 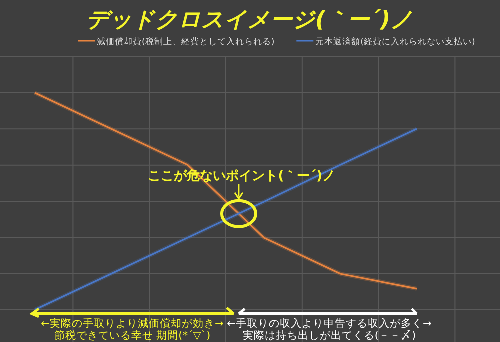 What do you see at coordinates (329, 335) in the screenshot?
I see `text: 実際は持ち出しが出てくる(－－〆)` at bounding box center [329, 335].